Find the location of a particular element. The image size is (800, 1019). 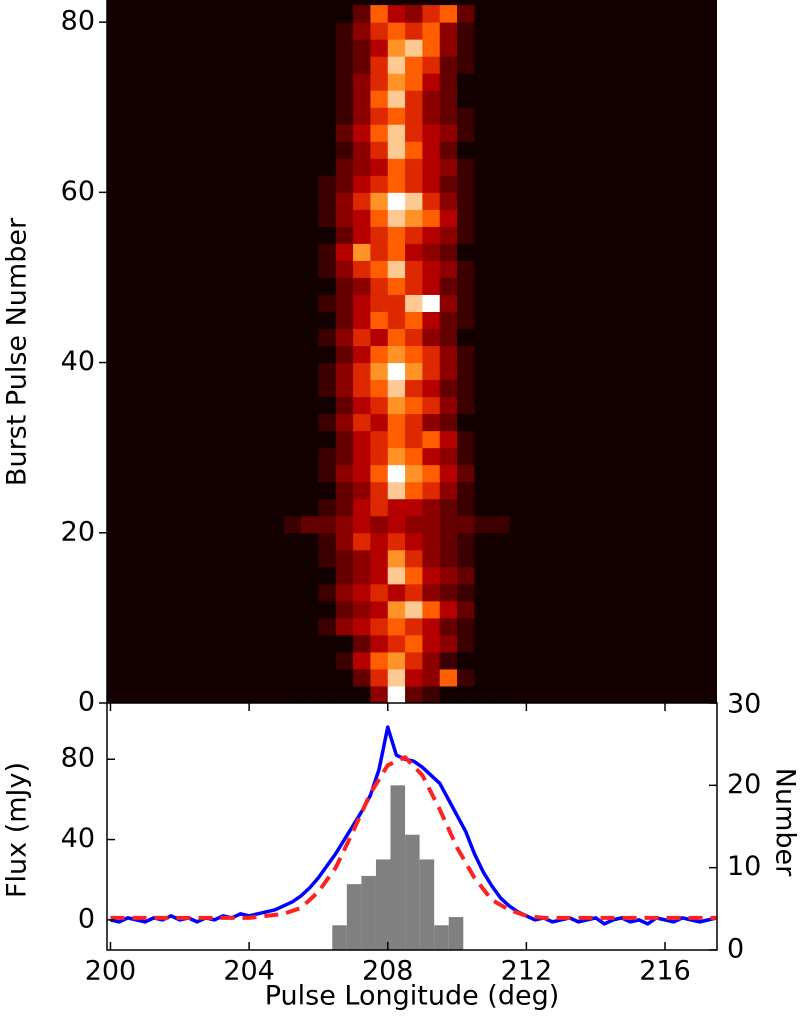

y-tick-label: 20 is located at coordinates (78, 531).